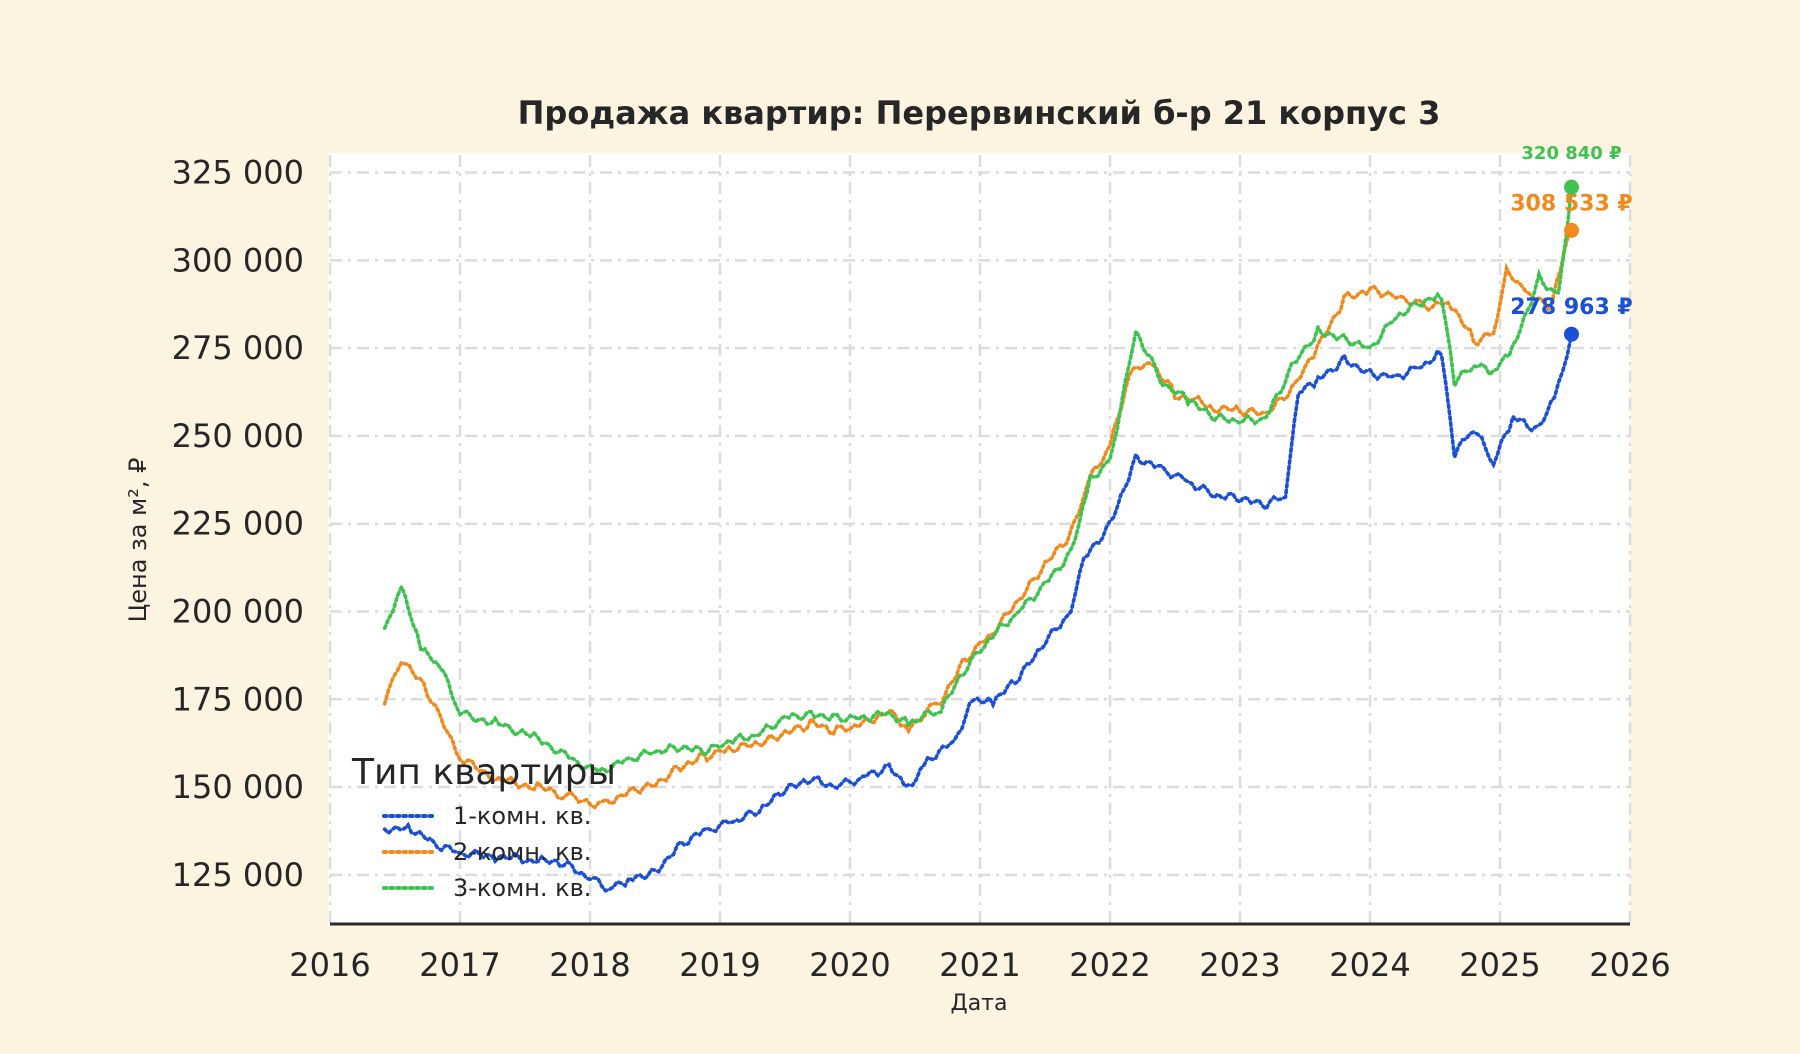  What do you see at coordinates (849, 965) in the screenshot?
I see `x-tick-label: 2020` at bounding box center [849, 965].